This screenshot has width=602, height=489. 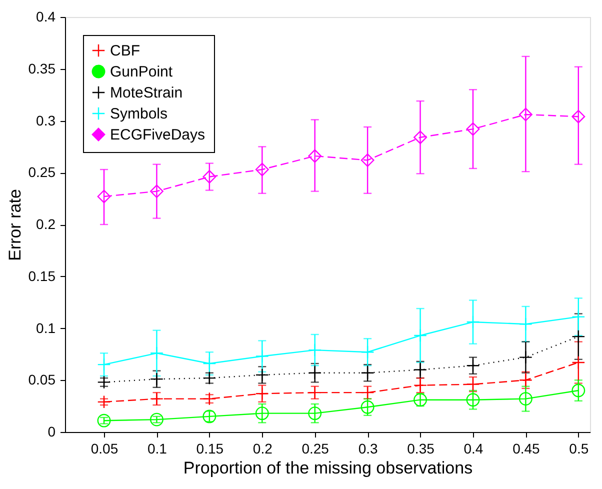 What do you see at coordinates (157, 448) in the screenshot?
I see `x-tick-label: 0.1` at bounding box center [157, 448].